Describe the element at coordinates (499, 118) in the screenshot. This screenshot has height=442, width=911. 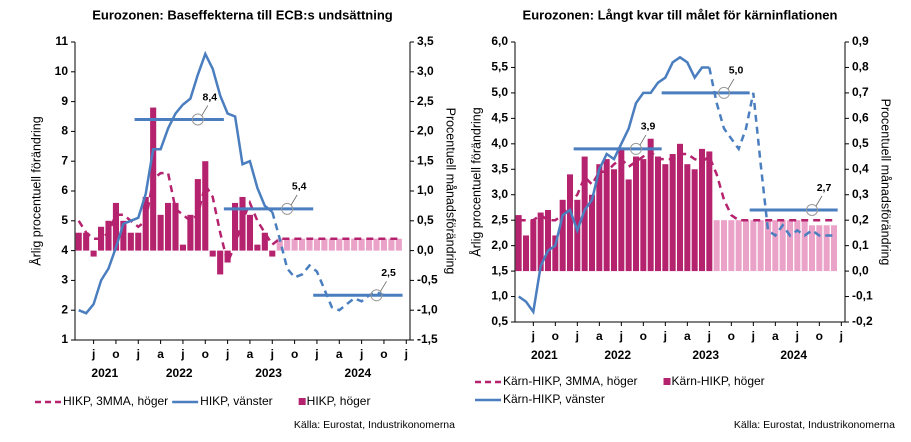
I see `y-tick-label: 4,5` at that location.